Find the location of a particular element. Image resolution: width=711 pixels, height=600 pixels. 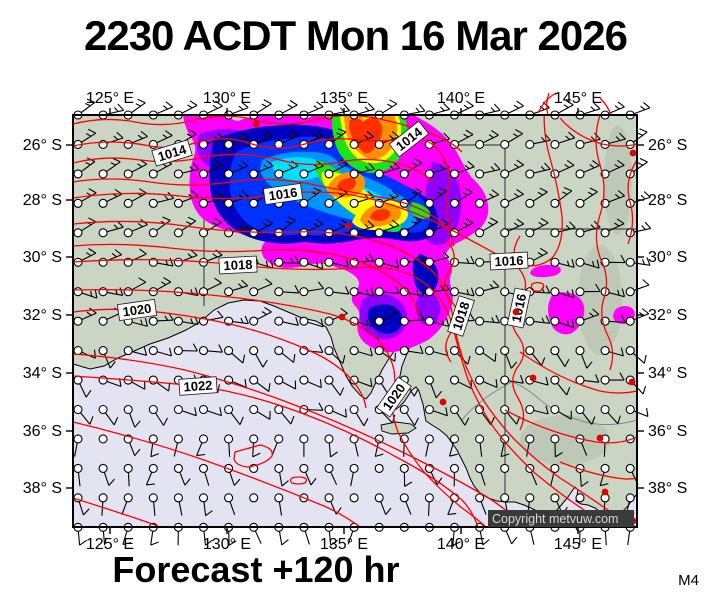

isobar-label: 1020 is located at coordinates (137, 310).